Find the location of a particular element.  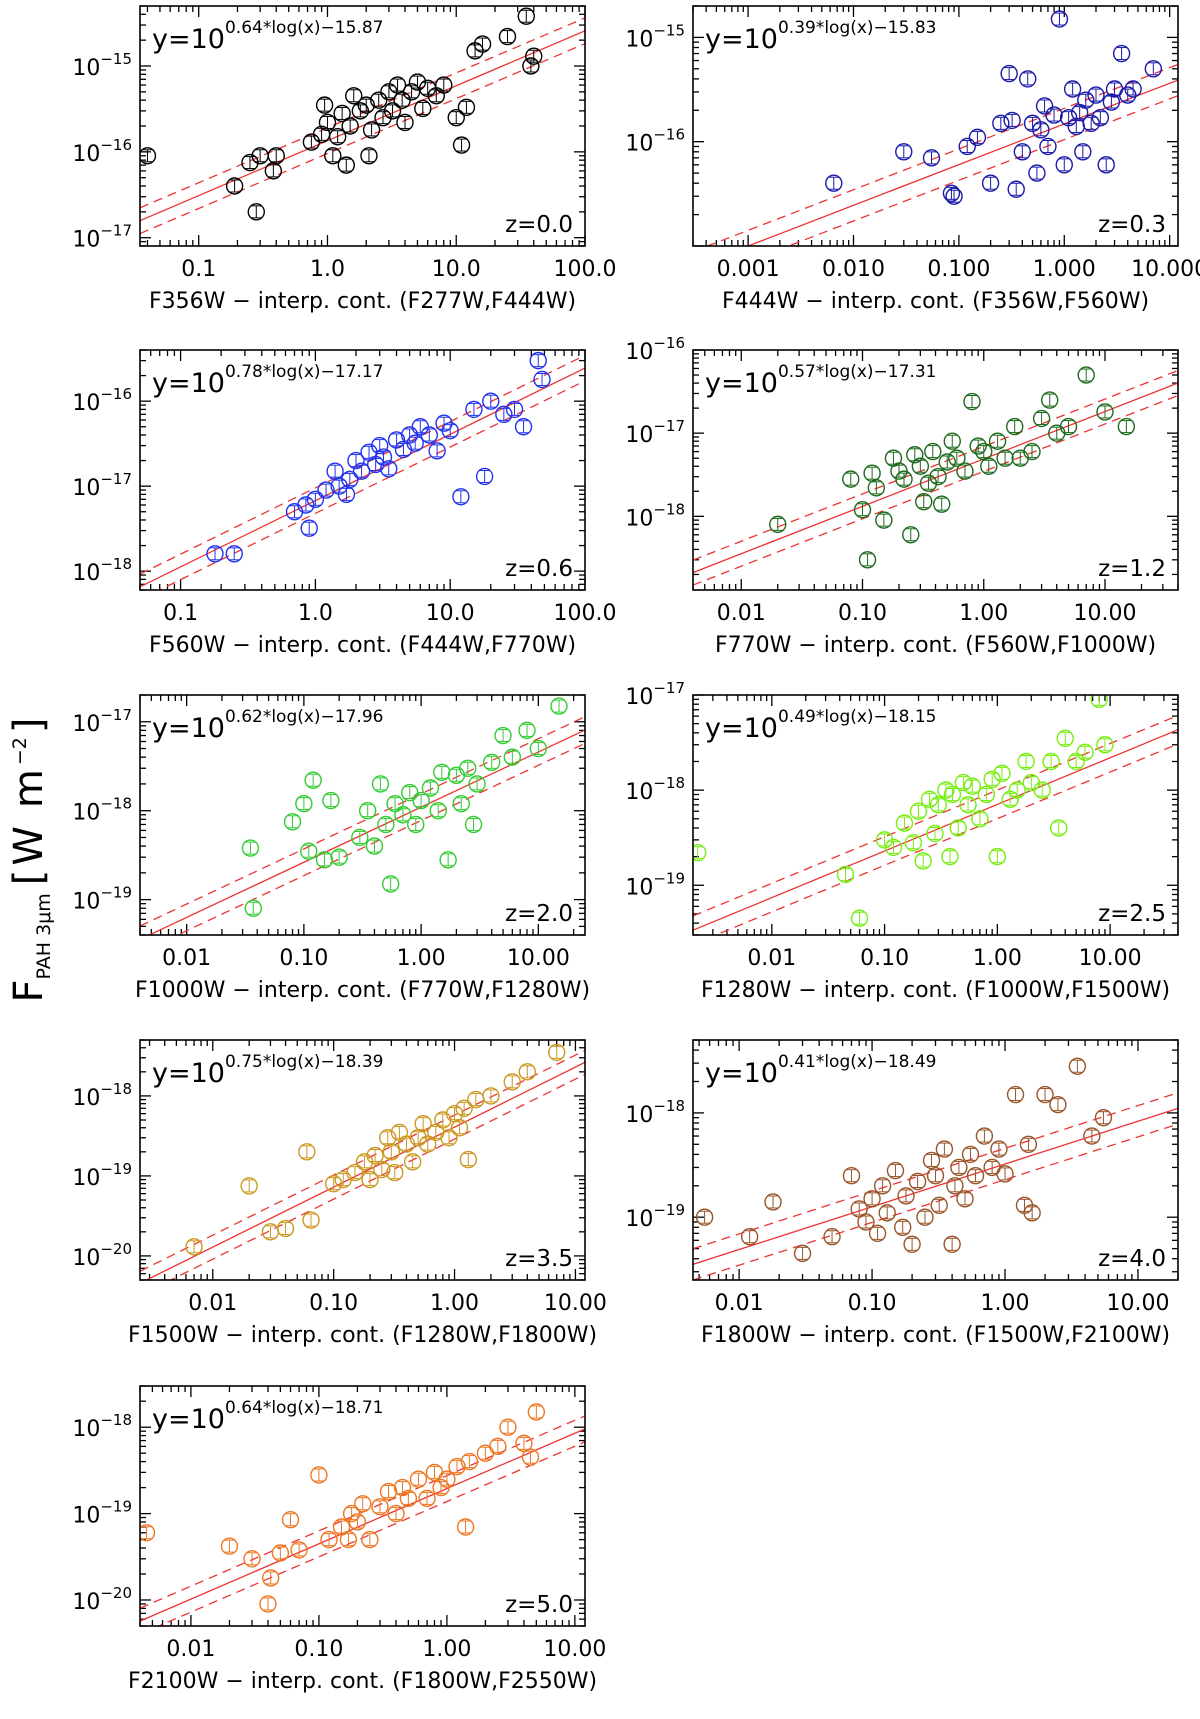

x-tick-label: 0.1 is located at coordinates (198, 269).